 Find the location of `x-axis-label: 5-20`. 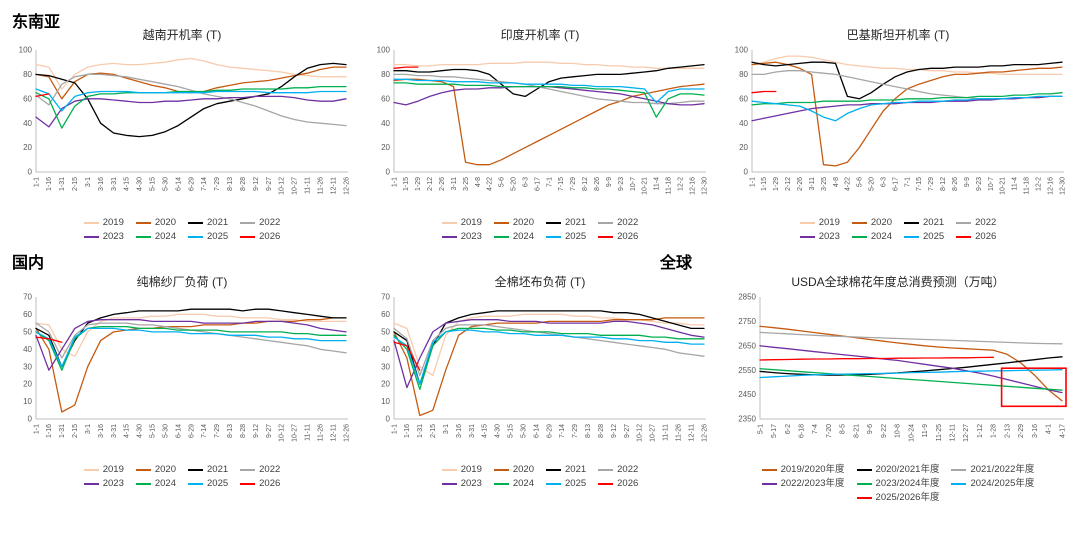

x-axis-label: 5-20 is located at coordinates (872, 184).